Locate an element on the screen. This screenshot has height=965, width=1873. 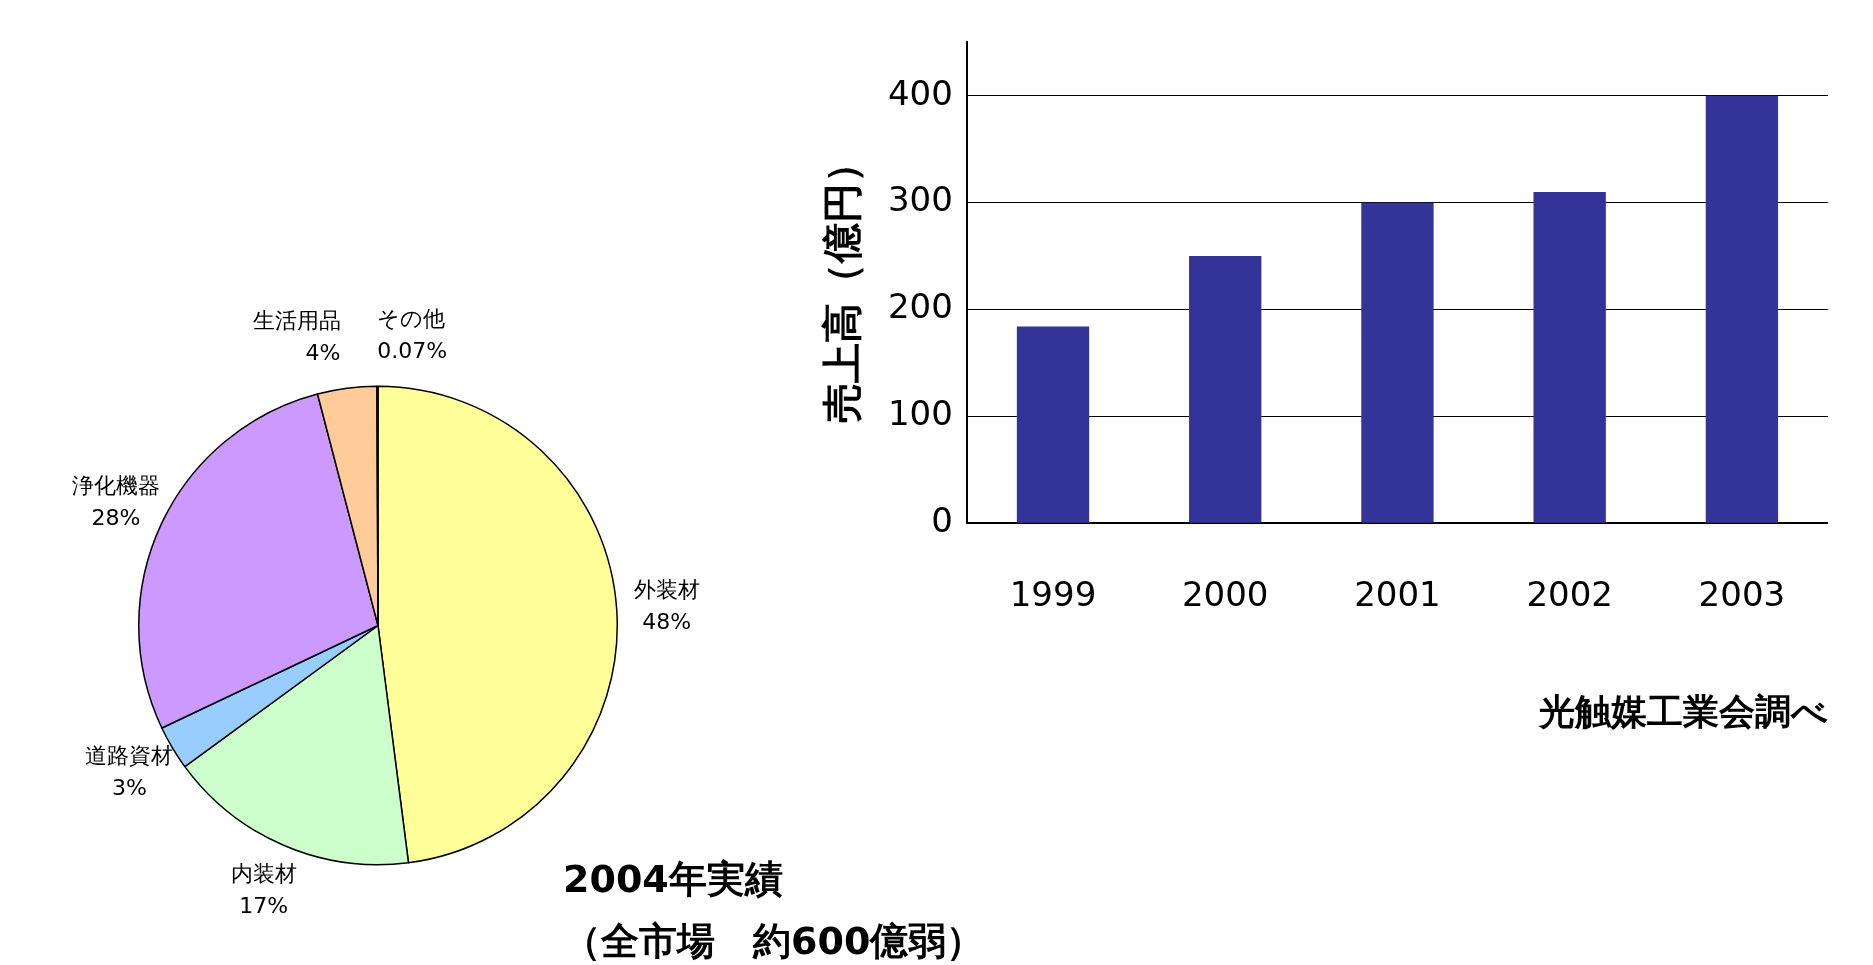
x-tick-label: 2000 is located at coordinates (1225, 594).